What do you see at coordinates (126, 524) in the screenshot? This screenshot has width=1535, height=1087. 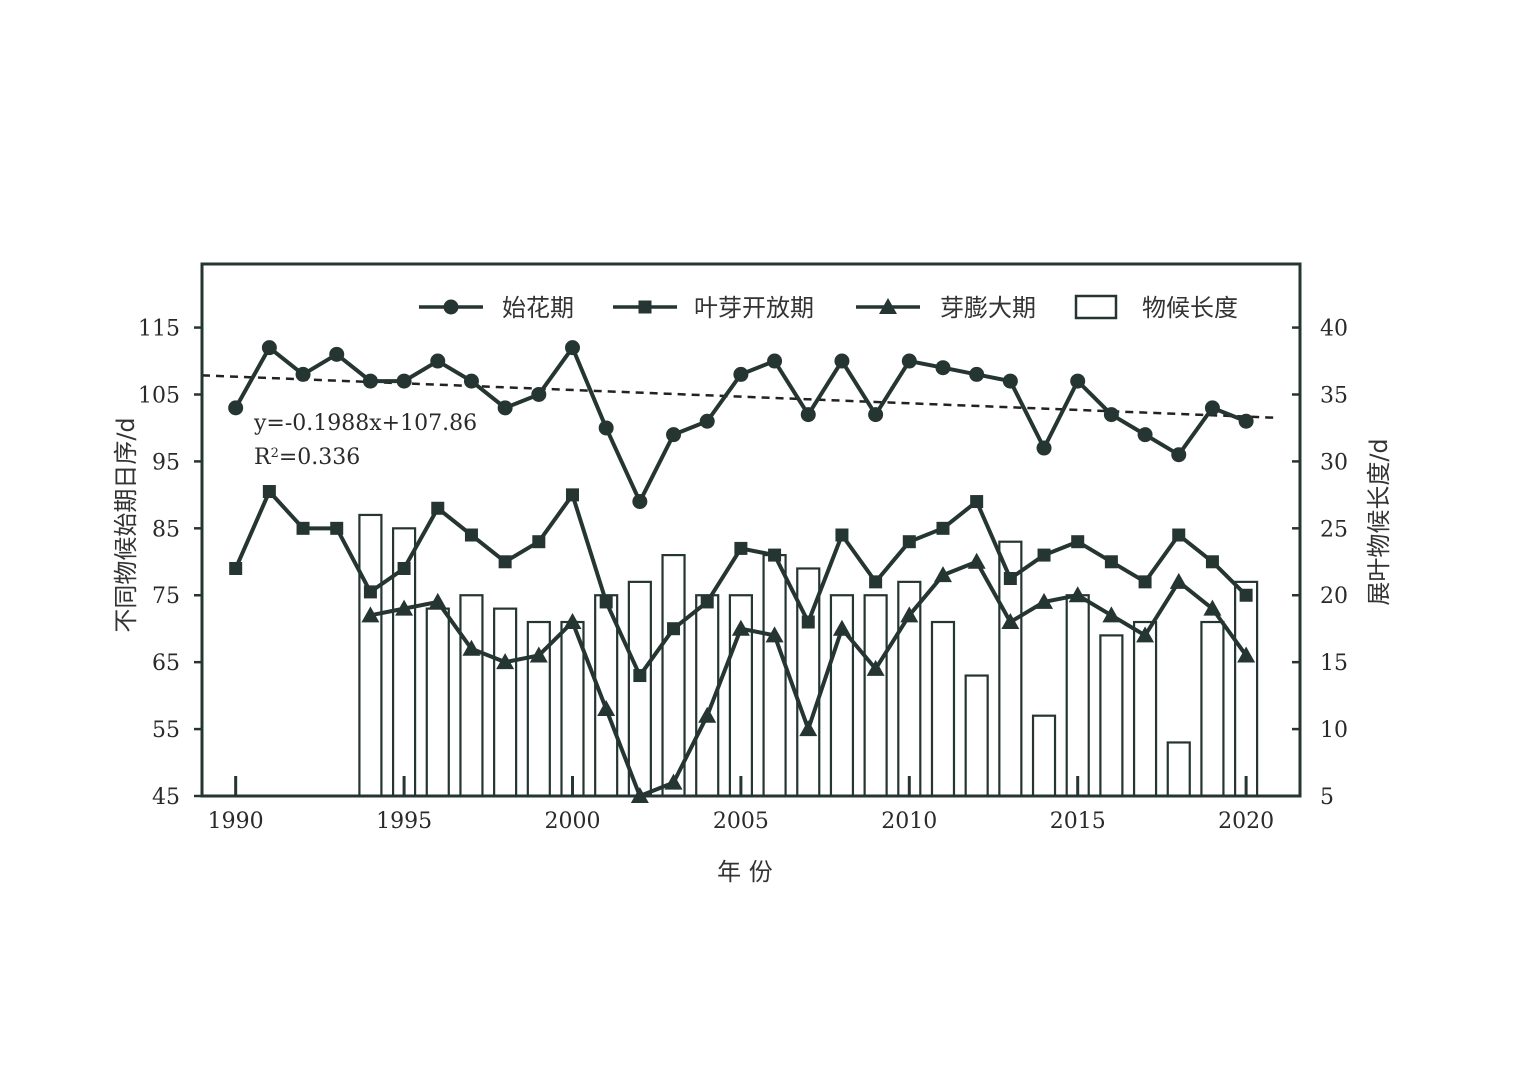 I see `y-axis-left-title: 不同物候始期日序/d` at bounding box center [126, 524].